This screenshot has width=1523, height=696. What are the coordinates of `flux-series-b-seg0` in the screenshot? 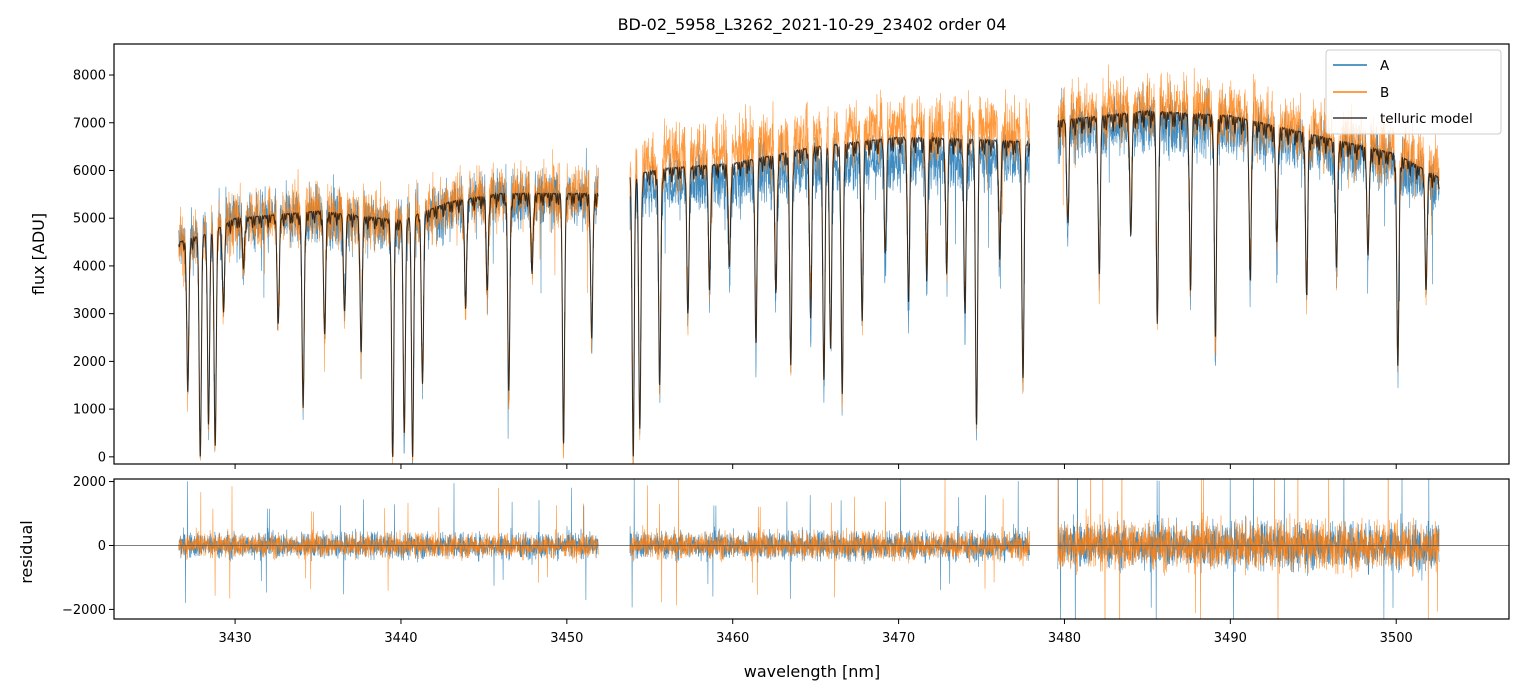 It's located at (388, 306).